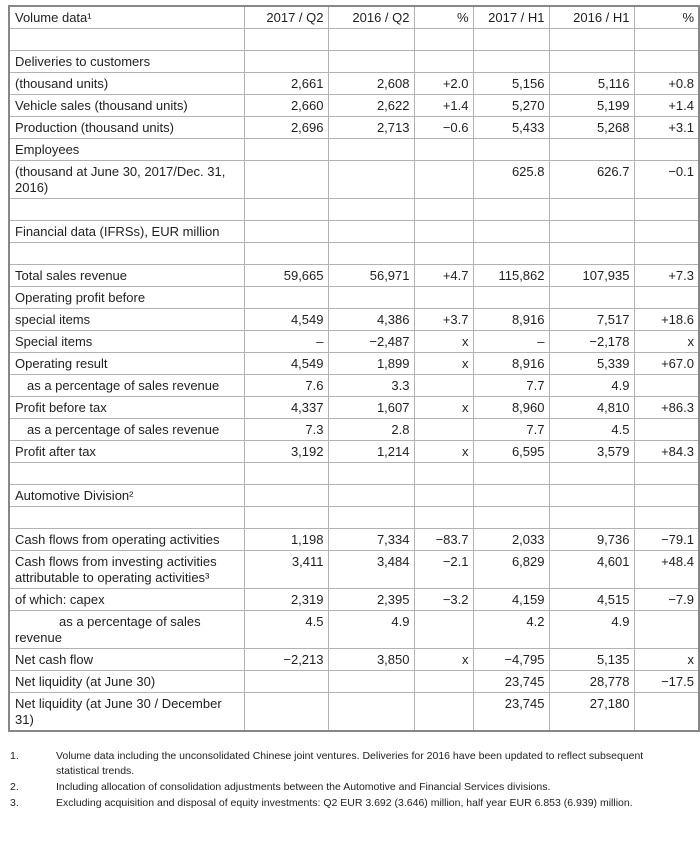 The image size is (700, 842). Describe the element at coordinates (371, 407) in the screenshot. I see `cell-2016-q2: 1,607` at that location.